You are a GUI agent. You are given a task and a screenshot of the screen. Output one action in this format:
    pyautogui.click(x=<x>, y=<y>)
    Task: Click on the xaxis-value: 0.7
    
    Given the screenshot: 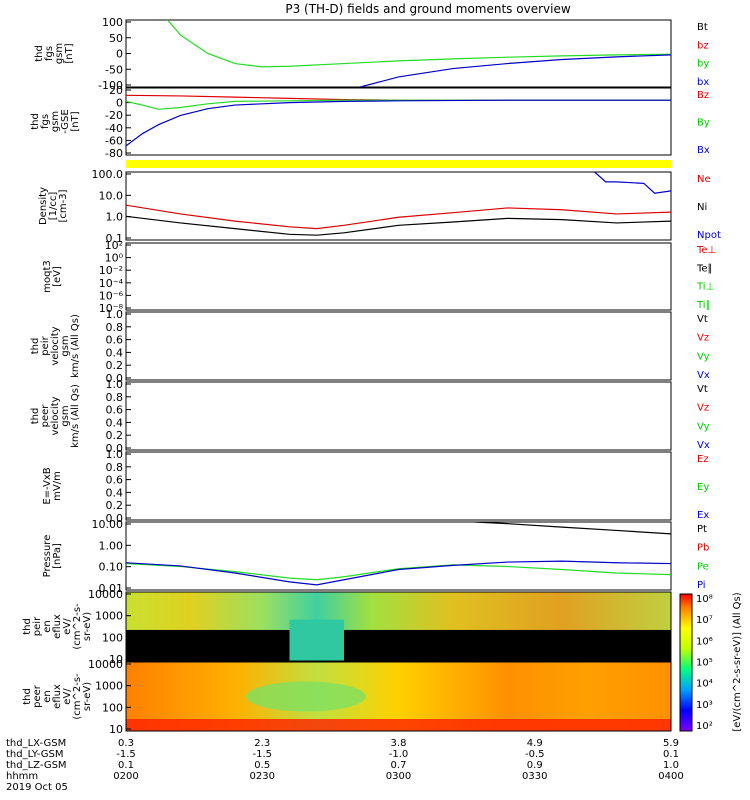 What is the action you would take?
    pyautogui.click(x=399, y=765)
    